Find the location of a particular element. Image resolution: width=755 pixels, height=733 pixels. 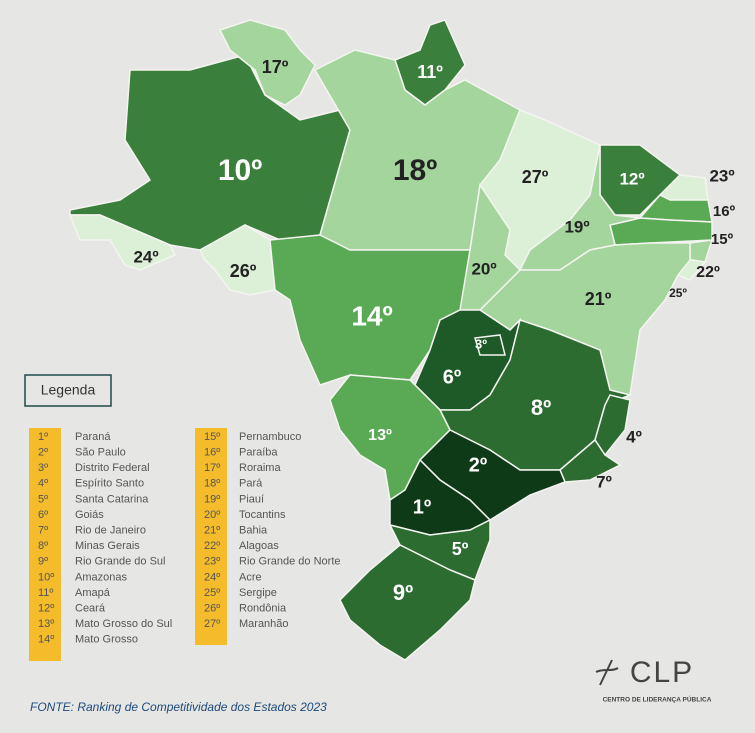

legend-state: Alagoas is located at coordinates (259, 546).